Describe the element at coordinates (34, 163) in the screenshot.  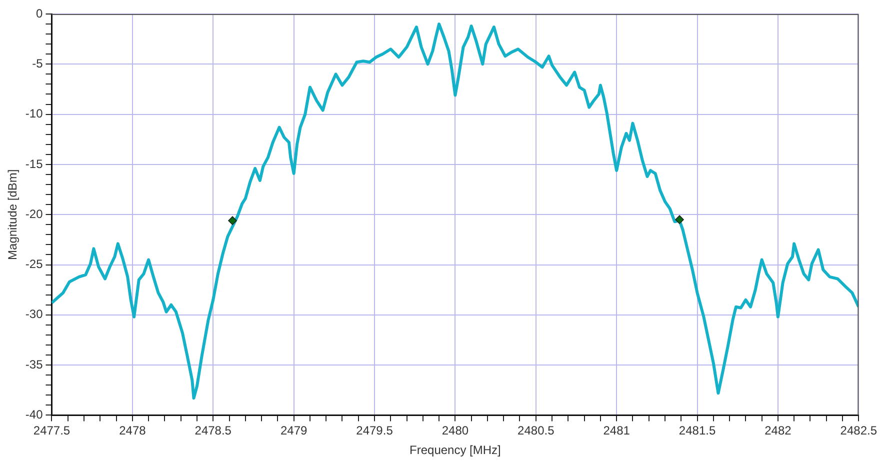
I see `y-tick-label: -15` at that location.